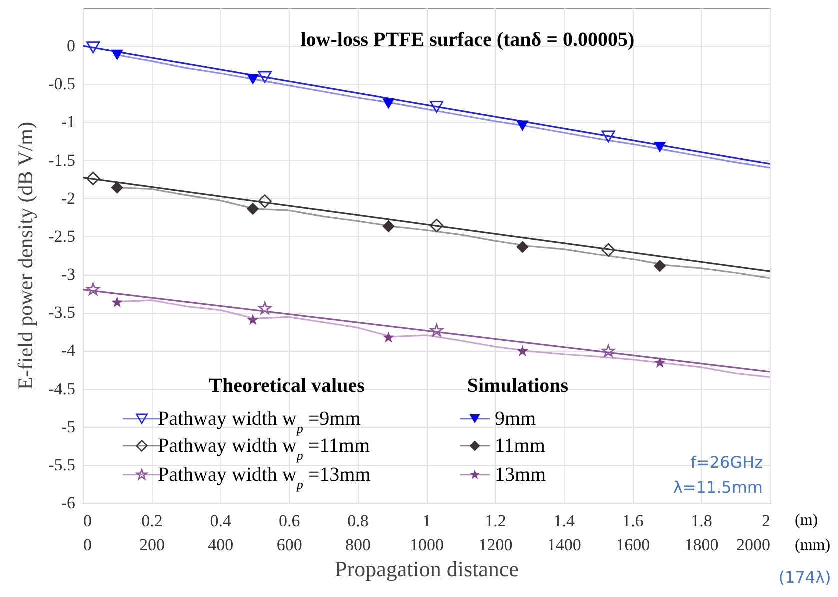  I want to click on x-tick-label: 0.8, so click(358, 521).